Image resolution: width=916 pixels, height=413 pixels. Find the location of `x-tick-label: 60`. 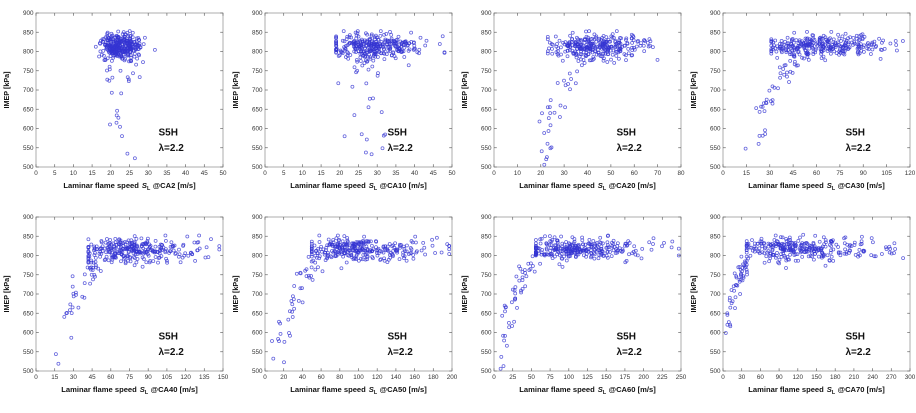

x-tick-label: 60 is located at coordinates (761, 377).